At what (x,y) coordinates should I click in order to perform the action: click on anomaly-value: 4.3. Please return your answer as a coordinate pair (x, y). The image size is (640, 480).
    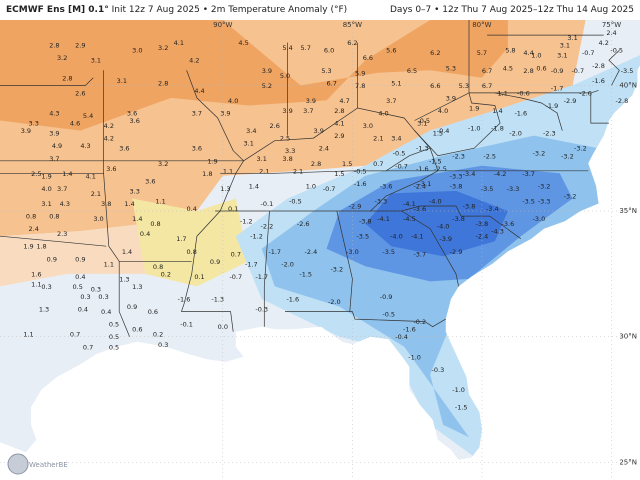
    Looking at the image, I should click on (85, 146).